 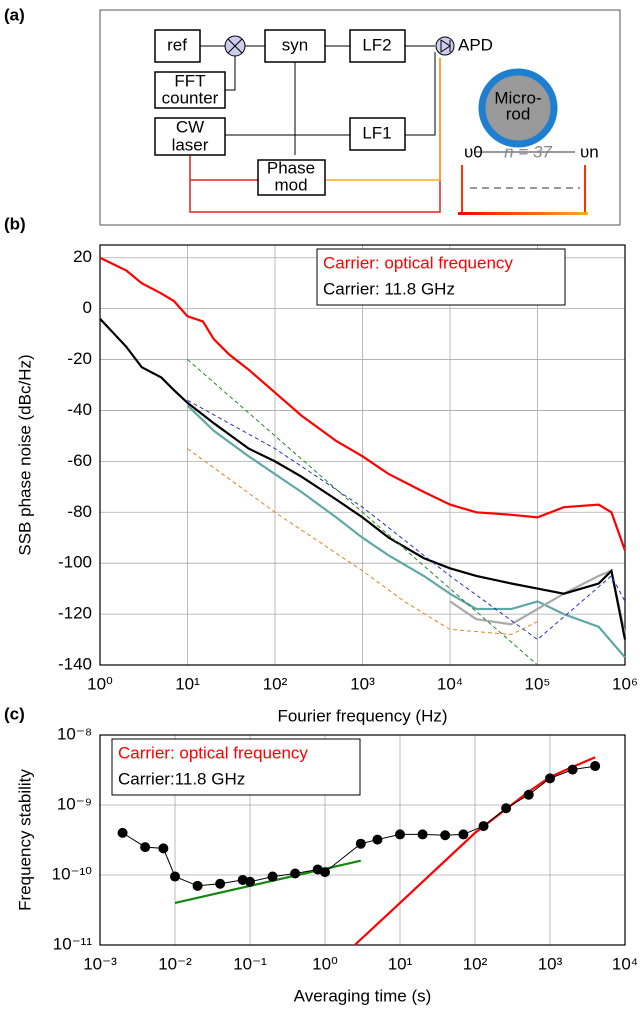 I want to click on node-label: LF1, so click(x=376, y=132).